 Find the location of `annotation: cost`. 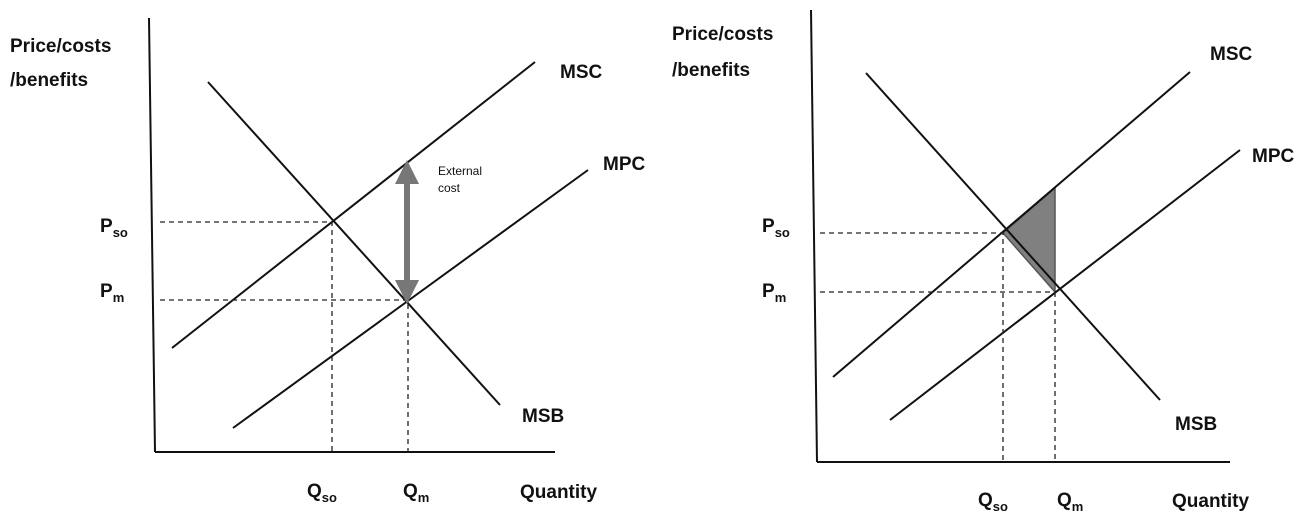

annotation: cost is located at coordinates (449, 188).